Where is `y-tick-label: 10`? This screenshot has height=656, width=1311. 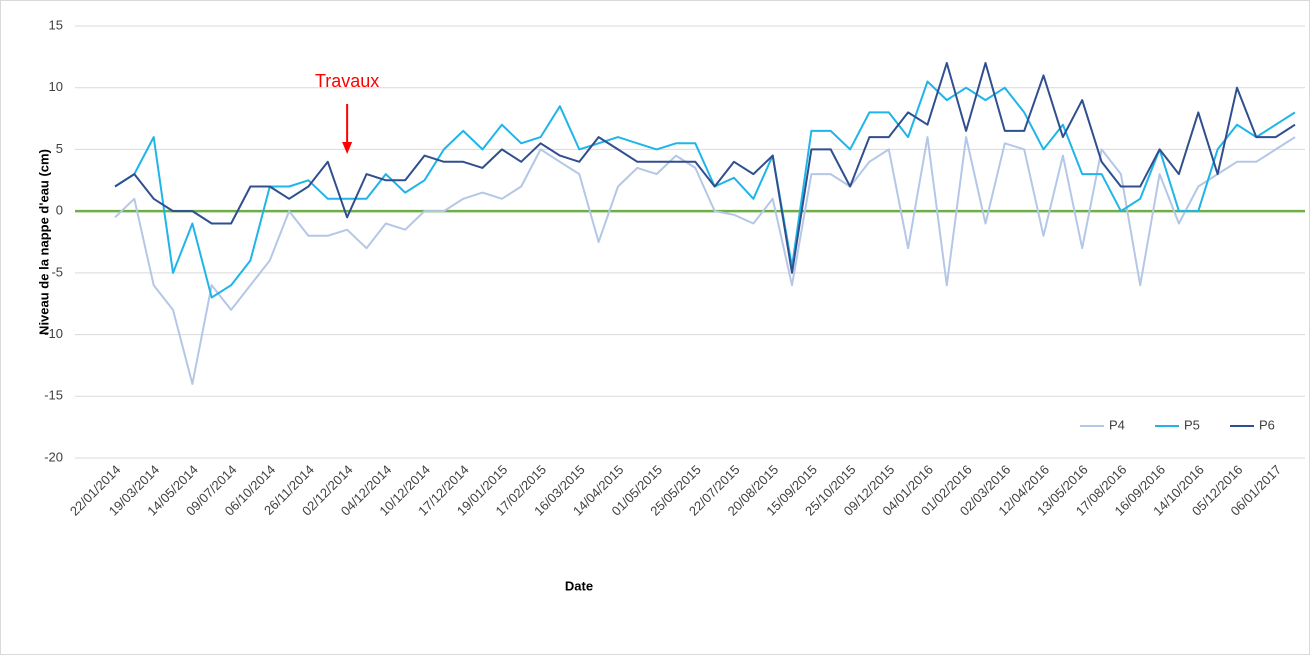 y-tick-label: 10 is located at coordinates (56, 86).